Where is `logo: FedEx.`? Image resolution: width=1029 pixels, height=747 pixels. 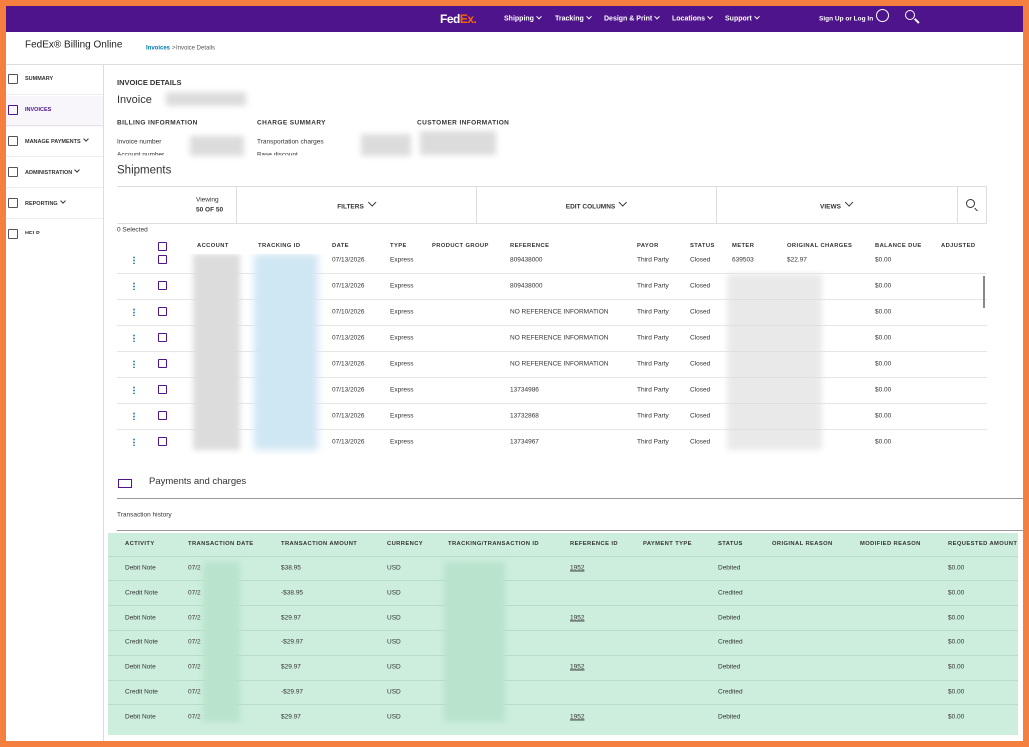
logo: FedEx. is located at coordinates (458, 19).